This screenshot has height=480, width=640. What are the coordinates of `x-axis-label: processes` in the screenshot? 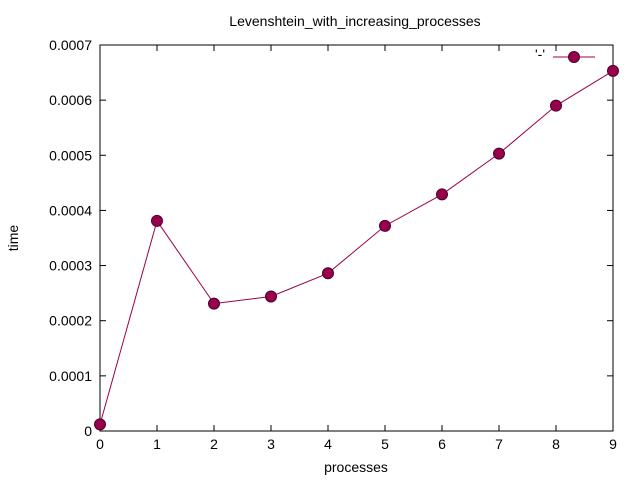 It's located at (356, 467).